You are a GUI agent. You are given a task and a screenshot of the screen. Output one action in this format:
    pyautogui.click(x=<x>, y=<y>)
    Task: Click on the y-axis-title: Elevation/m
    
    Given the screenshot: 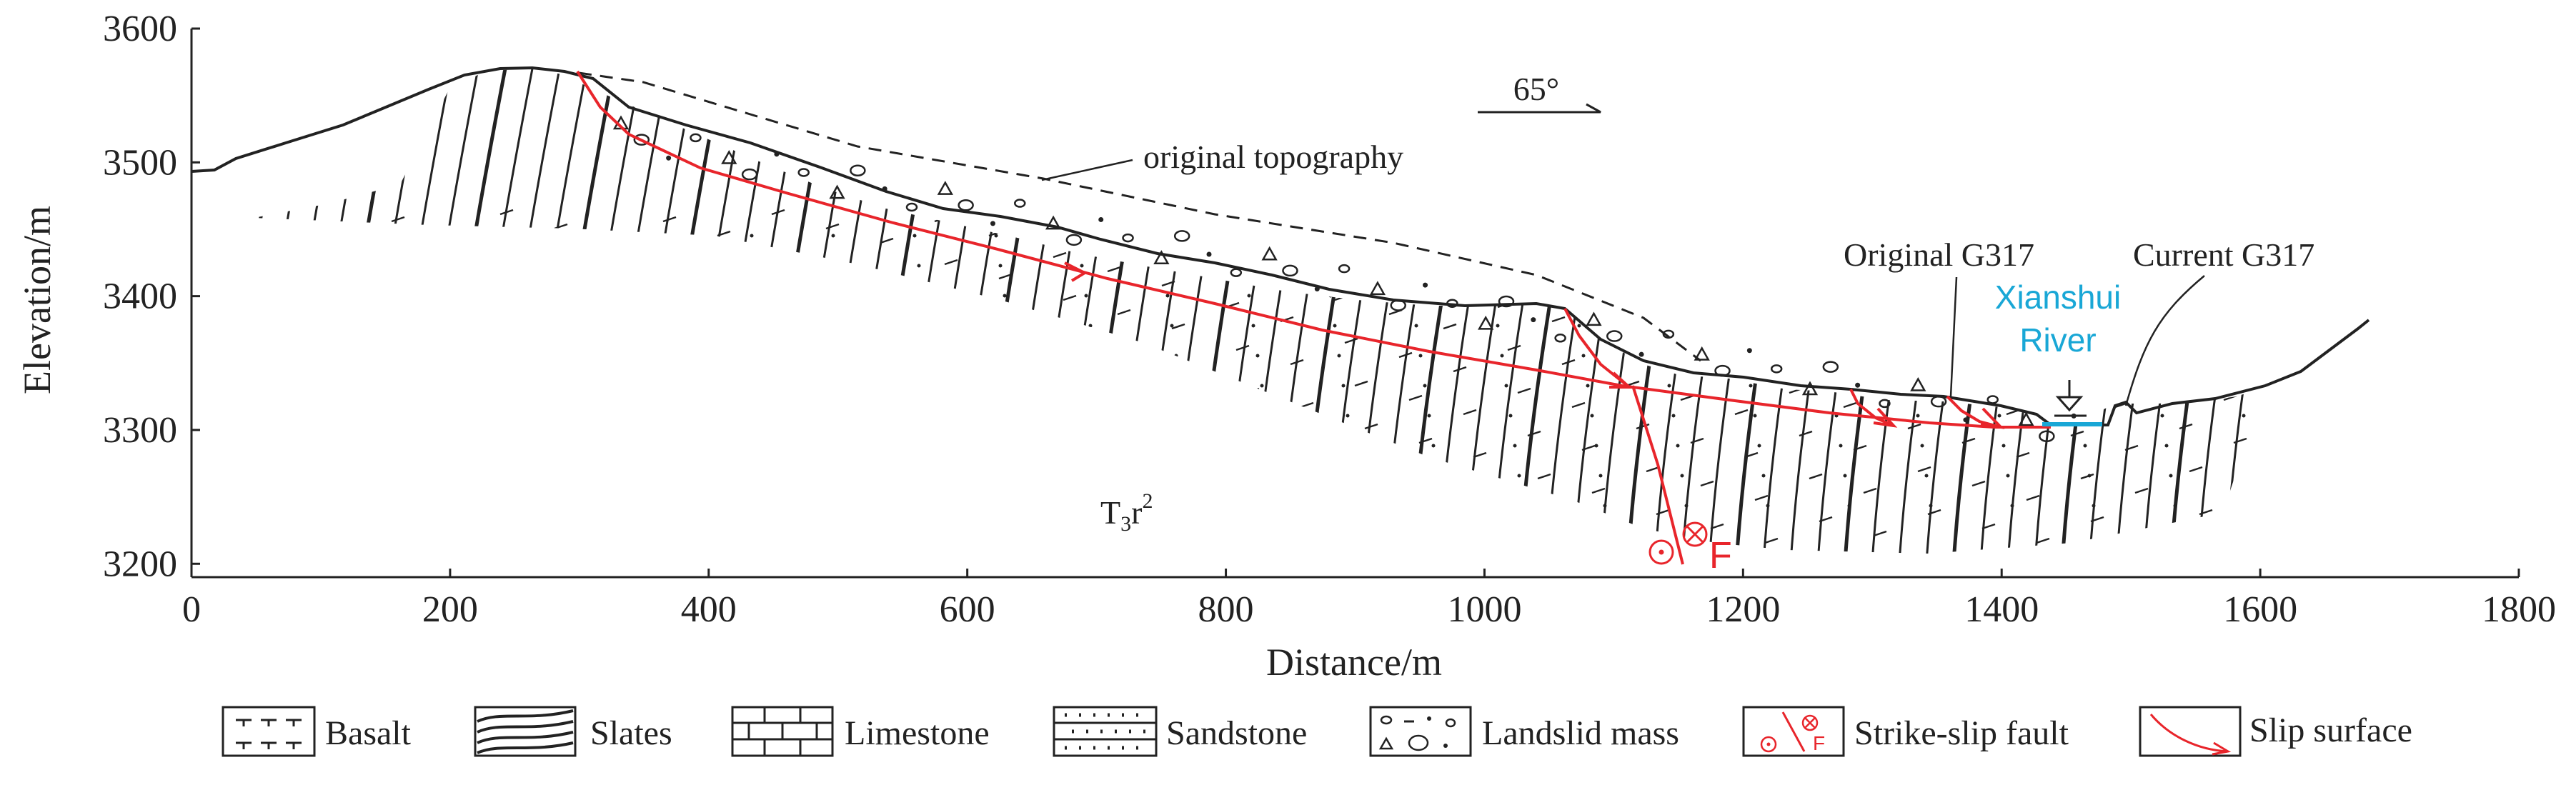 What is the action you would take?
    pyautogui.click(x=37, y=300)
    